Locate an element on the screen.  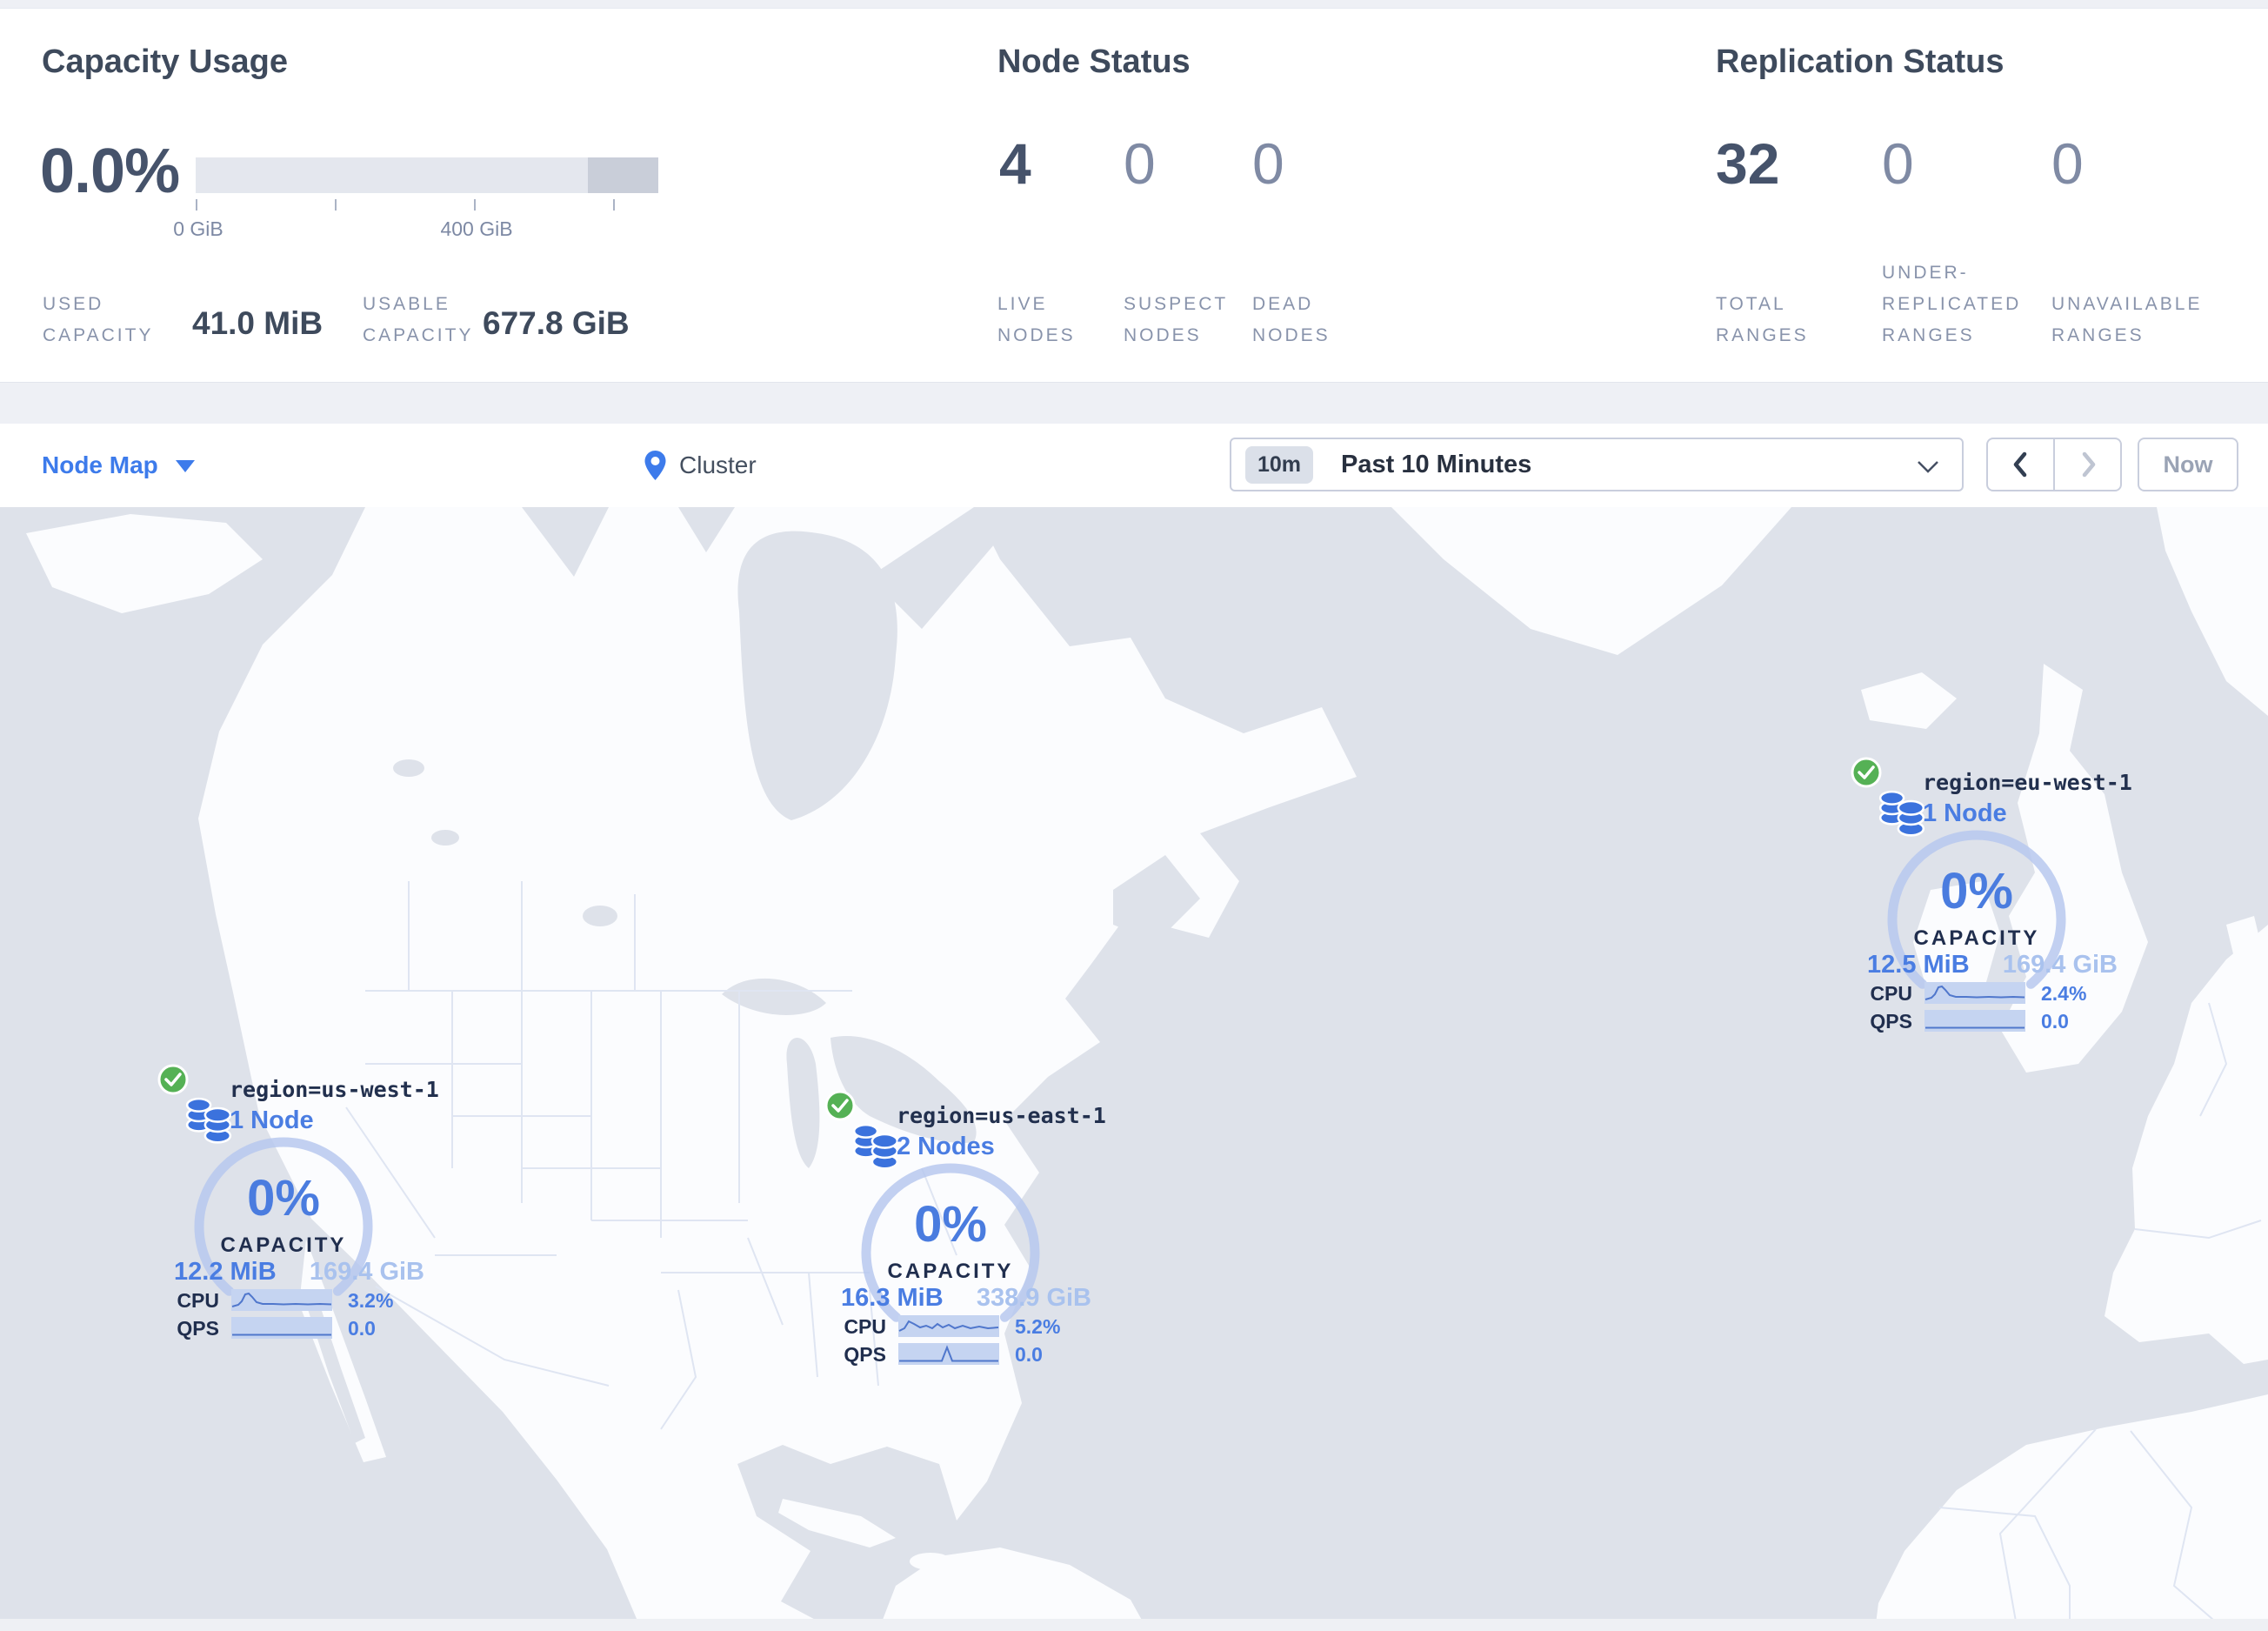
suspect-nodes-count: 0 is located at coordinates (1140, 163).